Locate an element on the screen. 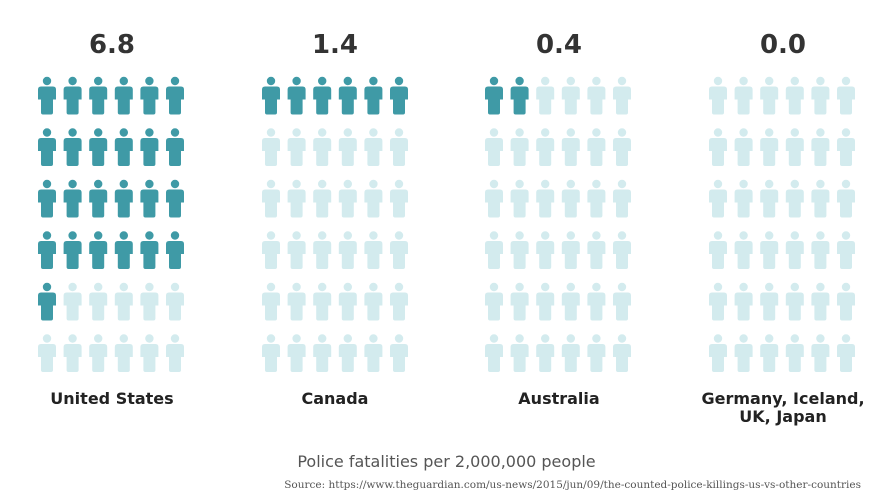 The width and height of the screenshot is (893, 502). country-label-canada: Canada is located at coordinates (335, 398).